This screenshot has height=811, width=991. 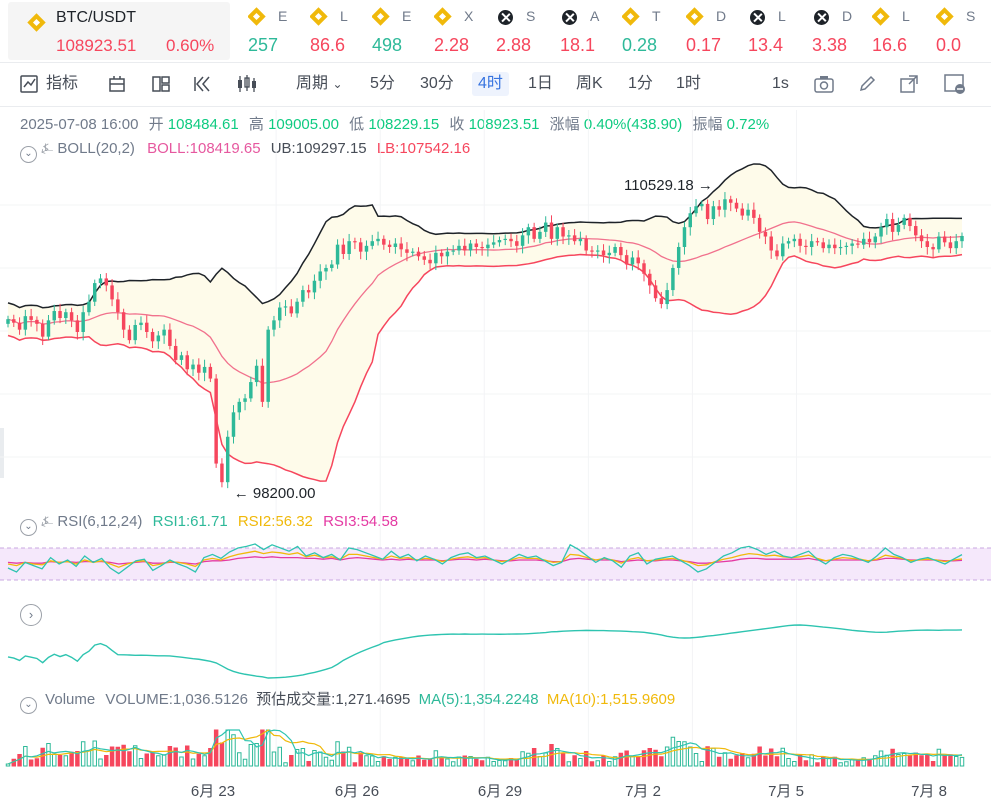 I want to click on chart-type-icon, so click(x=247, y=84).